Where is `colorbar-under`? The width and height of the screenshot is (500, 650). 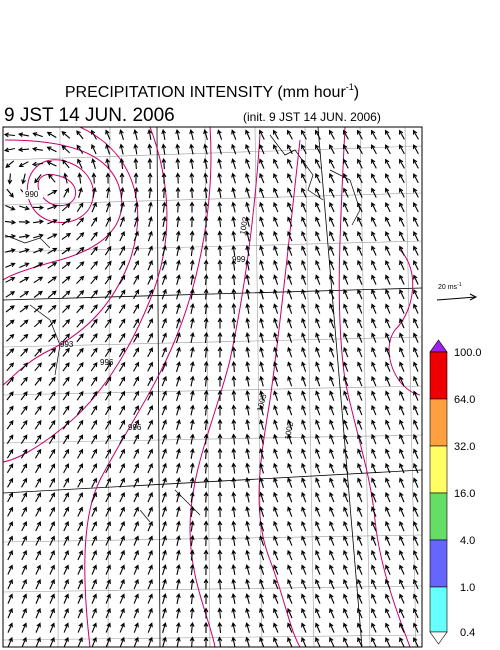
colorbar-under is located at coordinates (438, 638).